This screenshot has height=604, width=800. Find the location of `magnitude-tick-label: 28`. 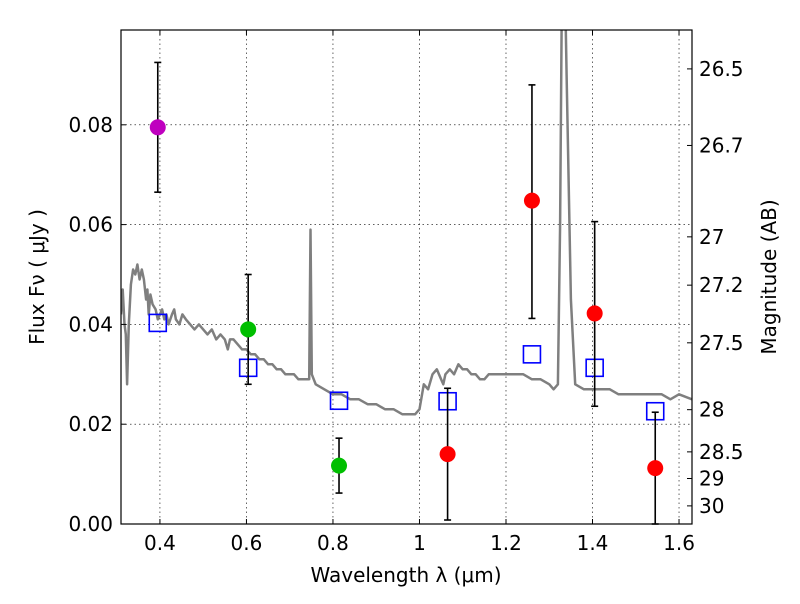

magnitude-tick-label: 28 is located at coordinates (711, 410).